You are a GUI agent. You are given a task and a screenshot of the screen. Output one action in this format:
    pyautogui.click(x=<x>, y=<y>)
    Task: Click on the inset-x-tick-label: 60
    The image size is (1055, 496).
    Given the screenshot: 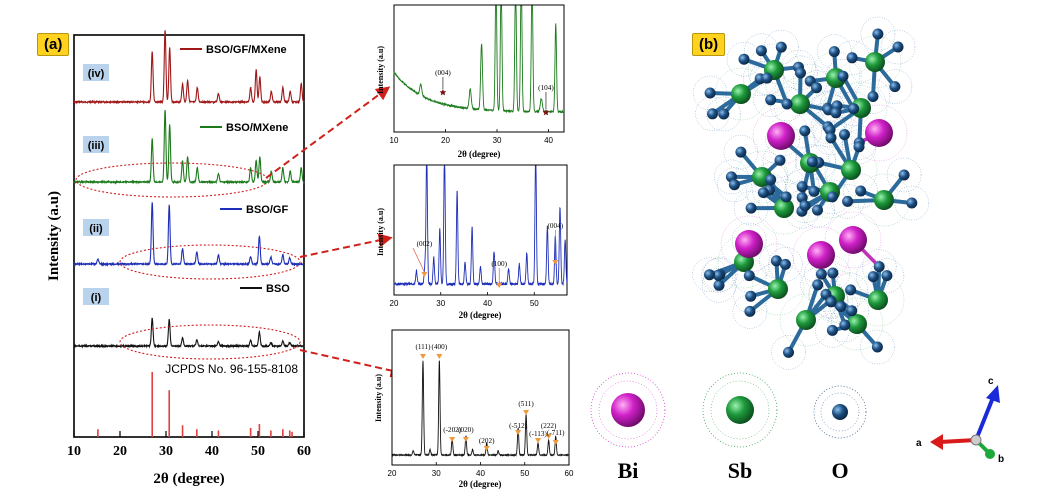 What is the action you would take?
    pyautogui.click(x=569, y=473)
    